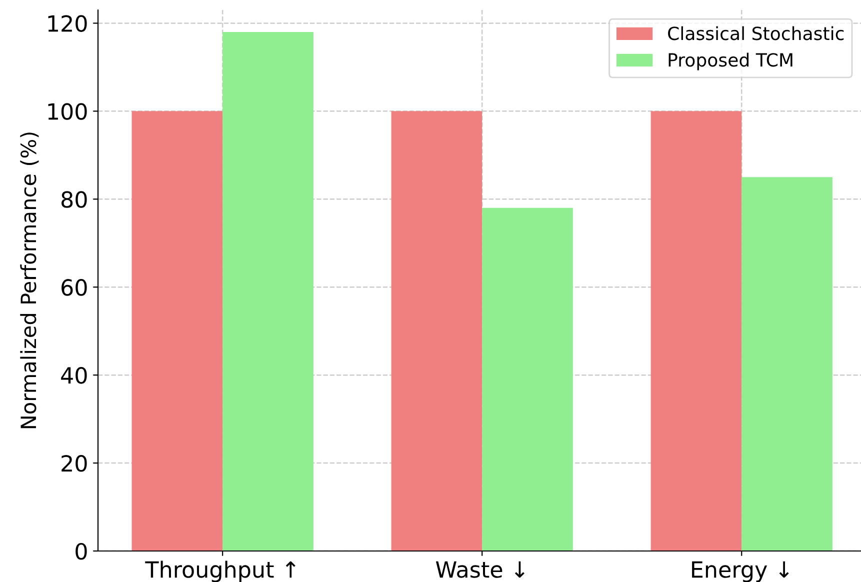 The image size is (861, 582). I want to click on legend-label: Proposed TCM, so click(730, 61).